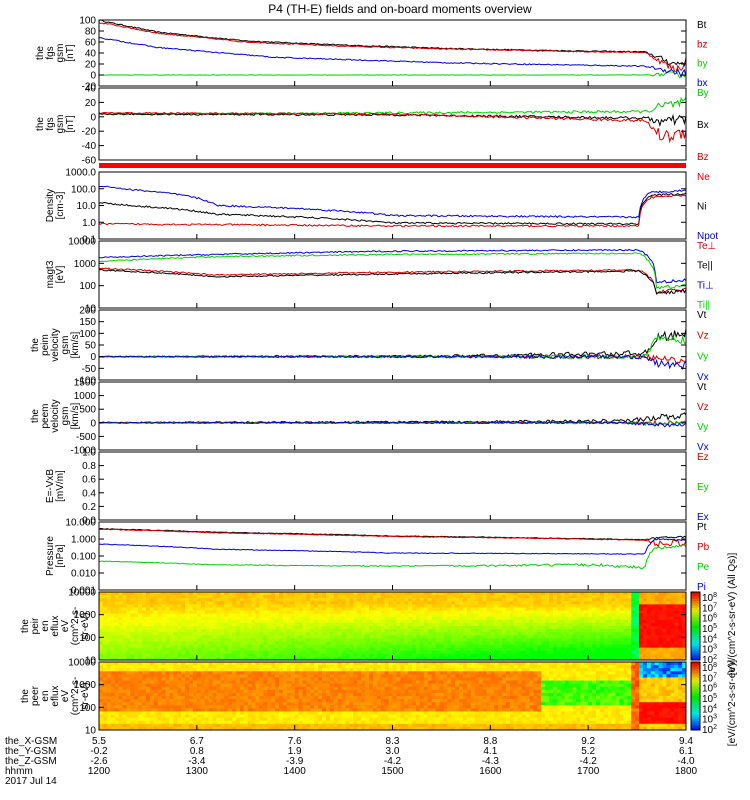  Describe the element at coordinates (55, 274) in the screenshot. I see `y-axis-label-3: magt3 [eV]` at that location.